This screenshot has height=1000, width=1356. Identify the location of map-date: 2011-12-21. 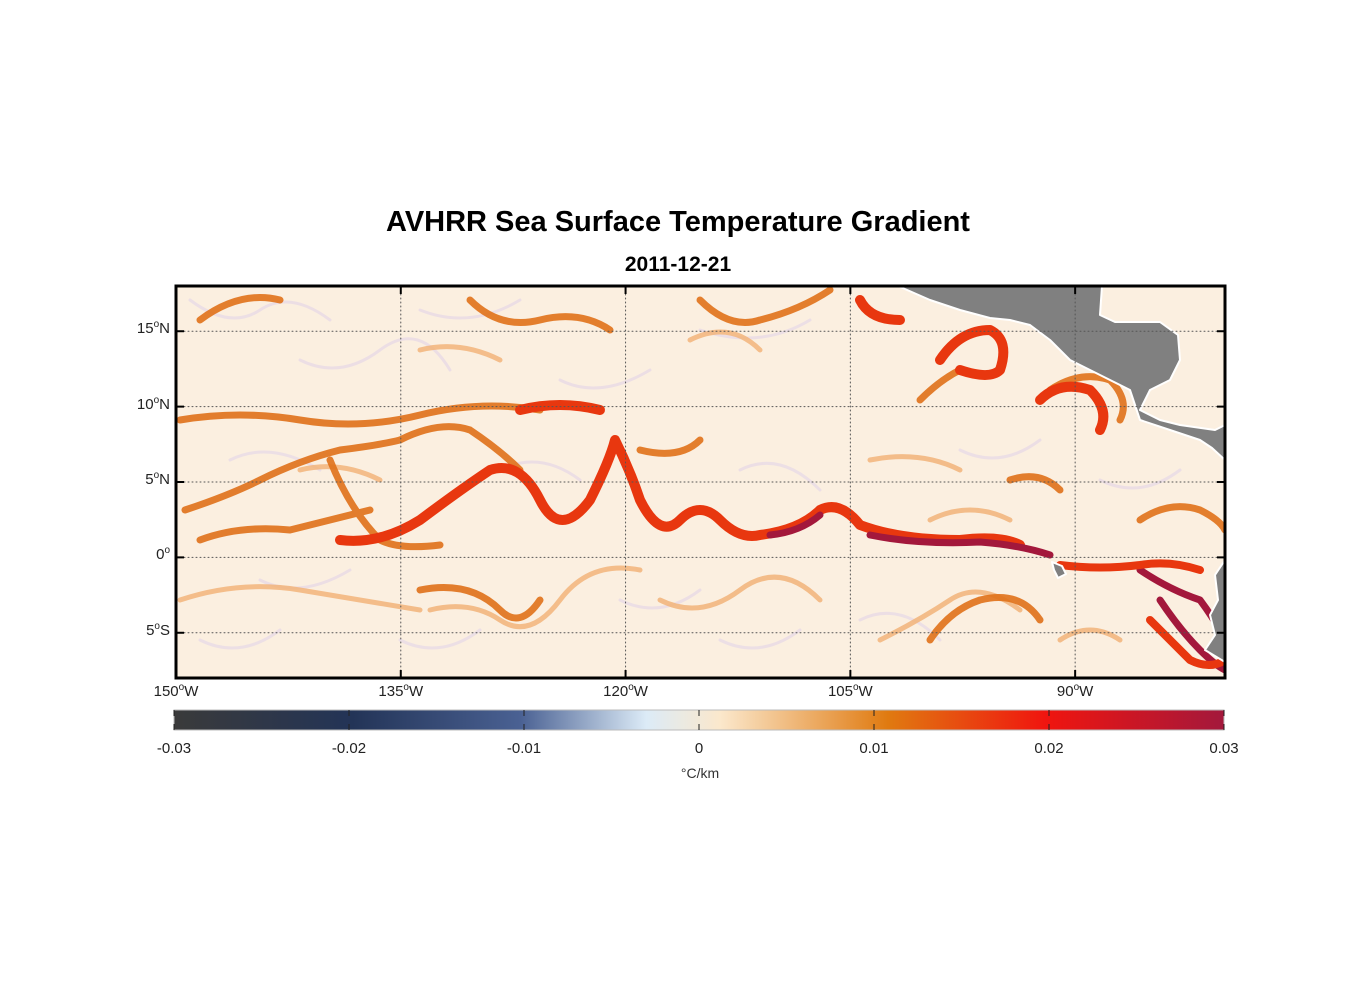
(678, 264).